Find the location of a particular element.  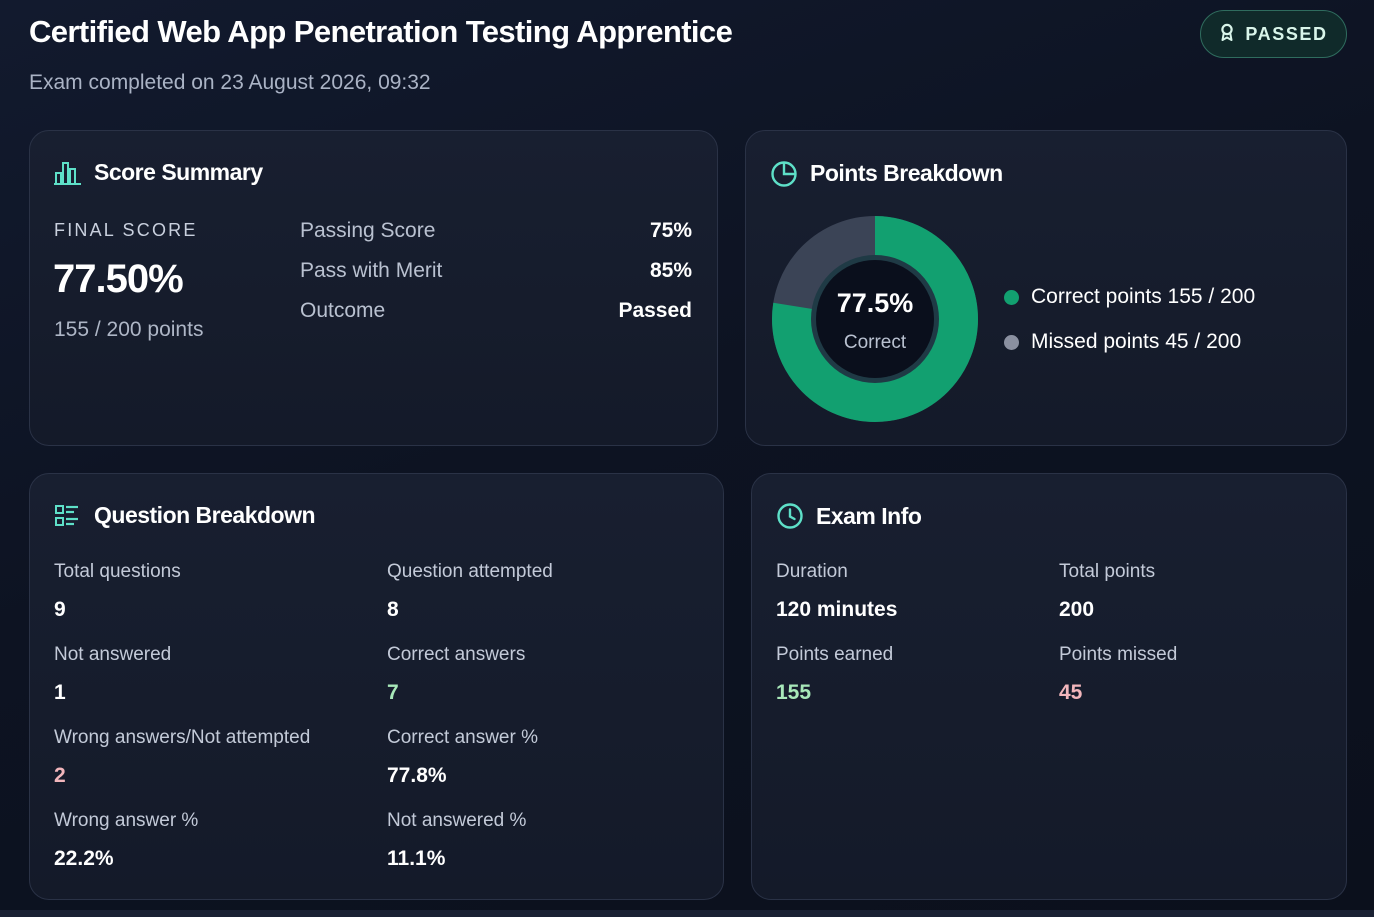

exam-info-header: Exam Info is located at coordinates (849, 516).